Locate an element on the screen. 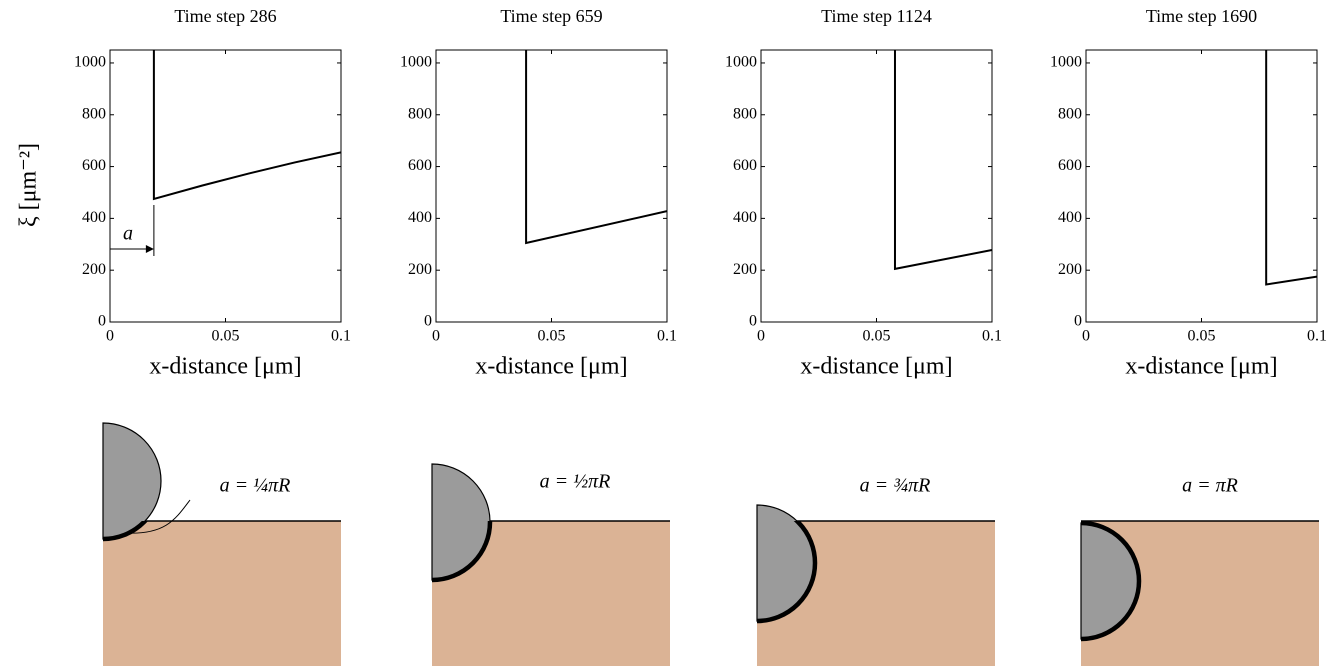 This screenshot has height=666, width=1342. diagram-label: a = ½πR is located at coordinates (575, 482).